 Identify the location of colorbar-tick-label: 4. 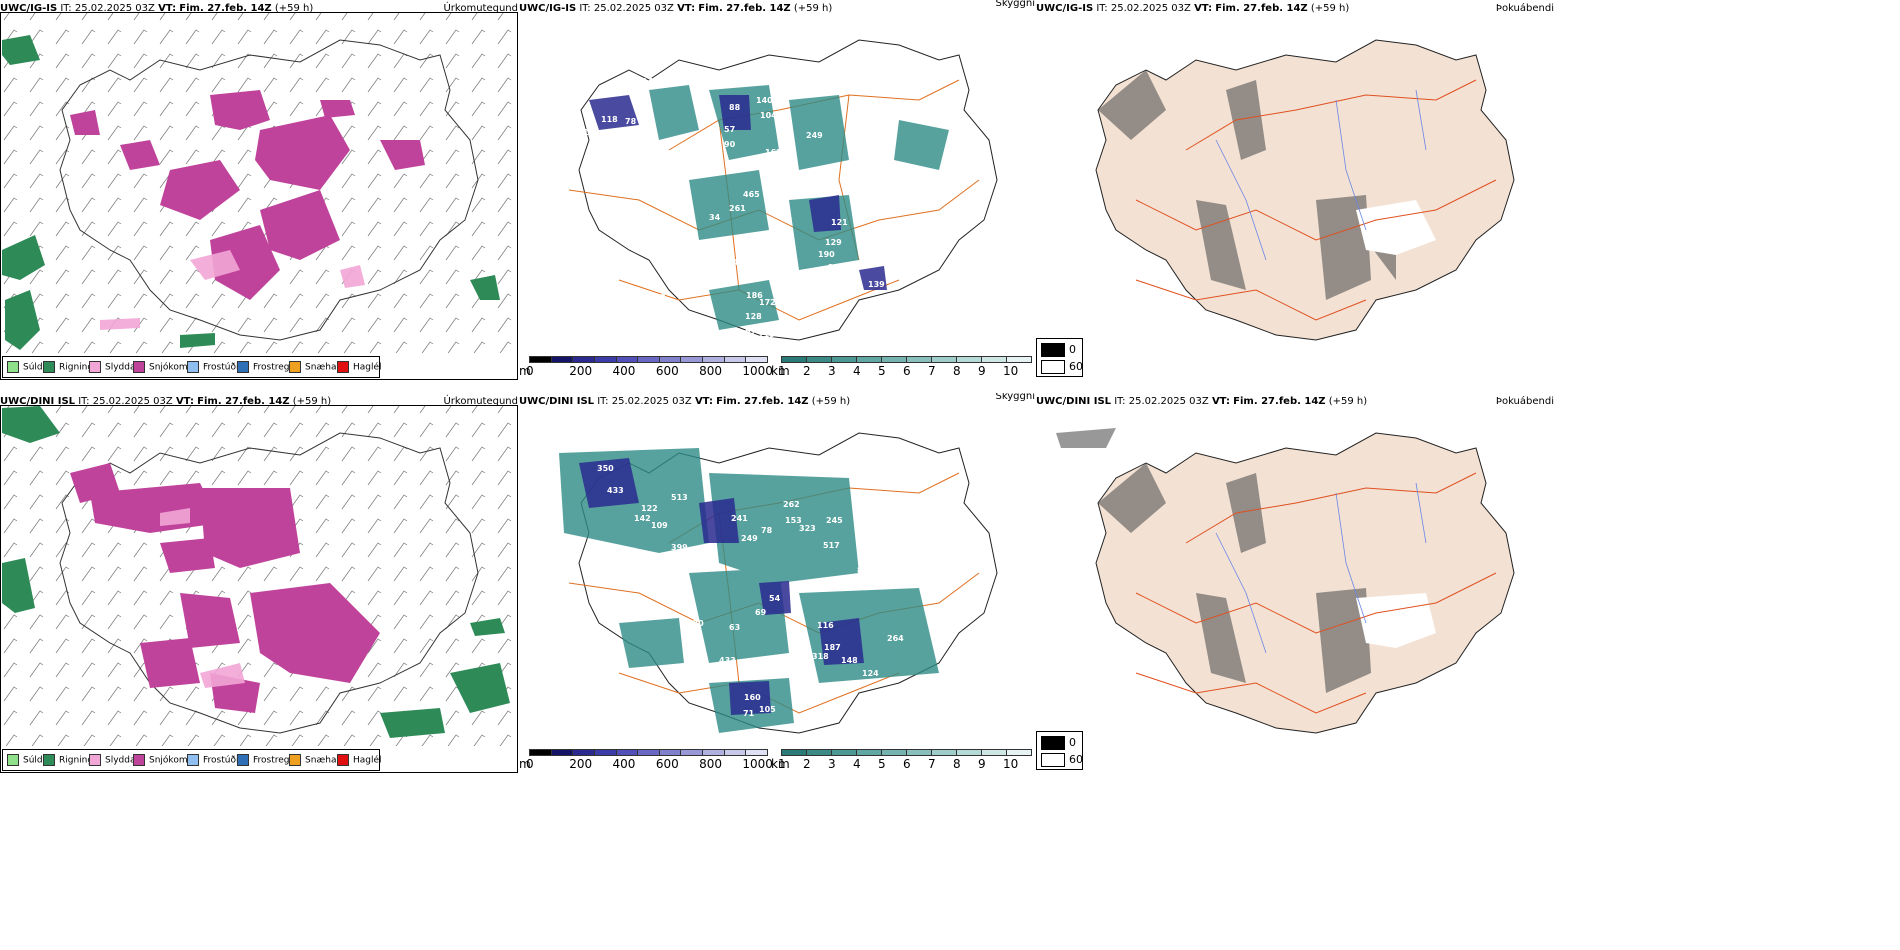
(857, 764).